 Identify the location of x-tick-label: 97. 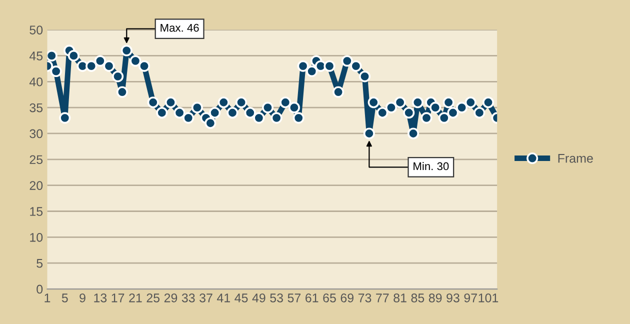
(470, 298).